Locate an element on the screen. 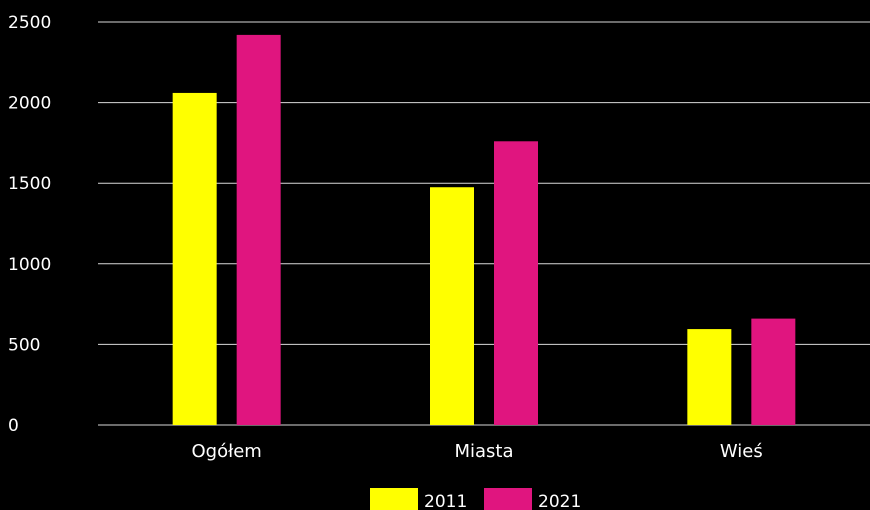  x-category-label: Wieś is located at coordinates (741, 451).